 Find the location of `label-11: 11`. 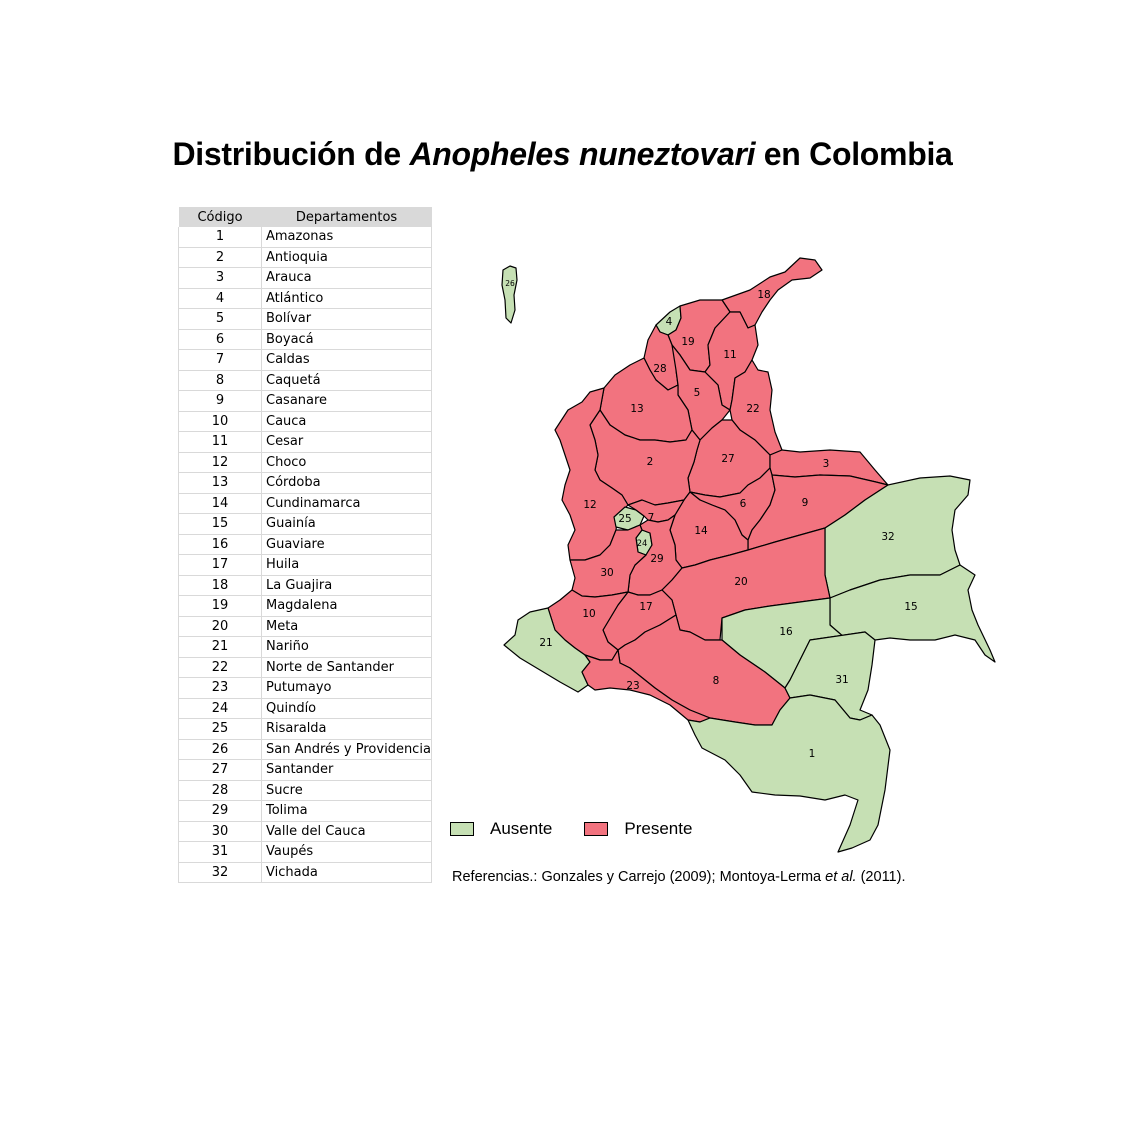

label-11: 11 is located at coordinates (729, 355).